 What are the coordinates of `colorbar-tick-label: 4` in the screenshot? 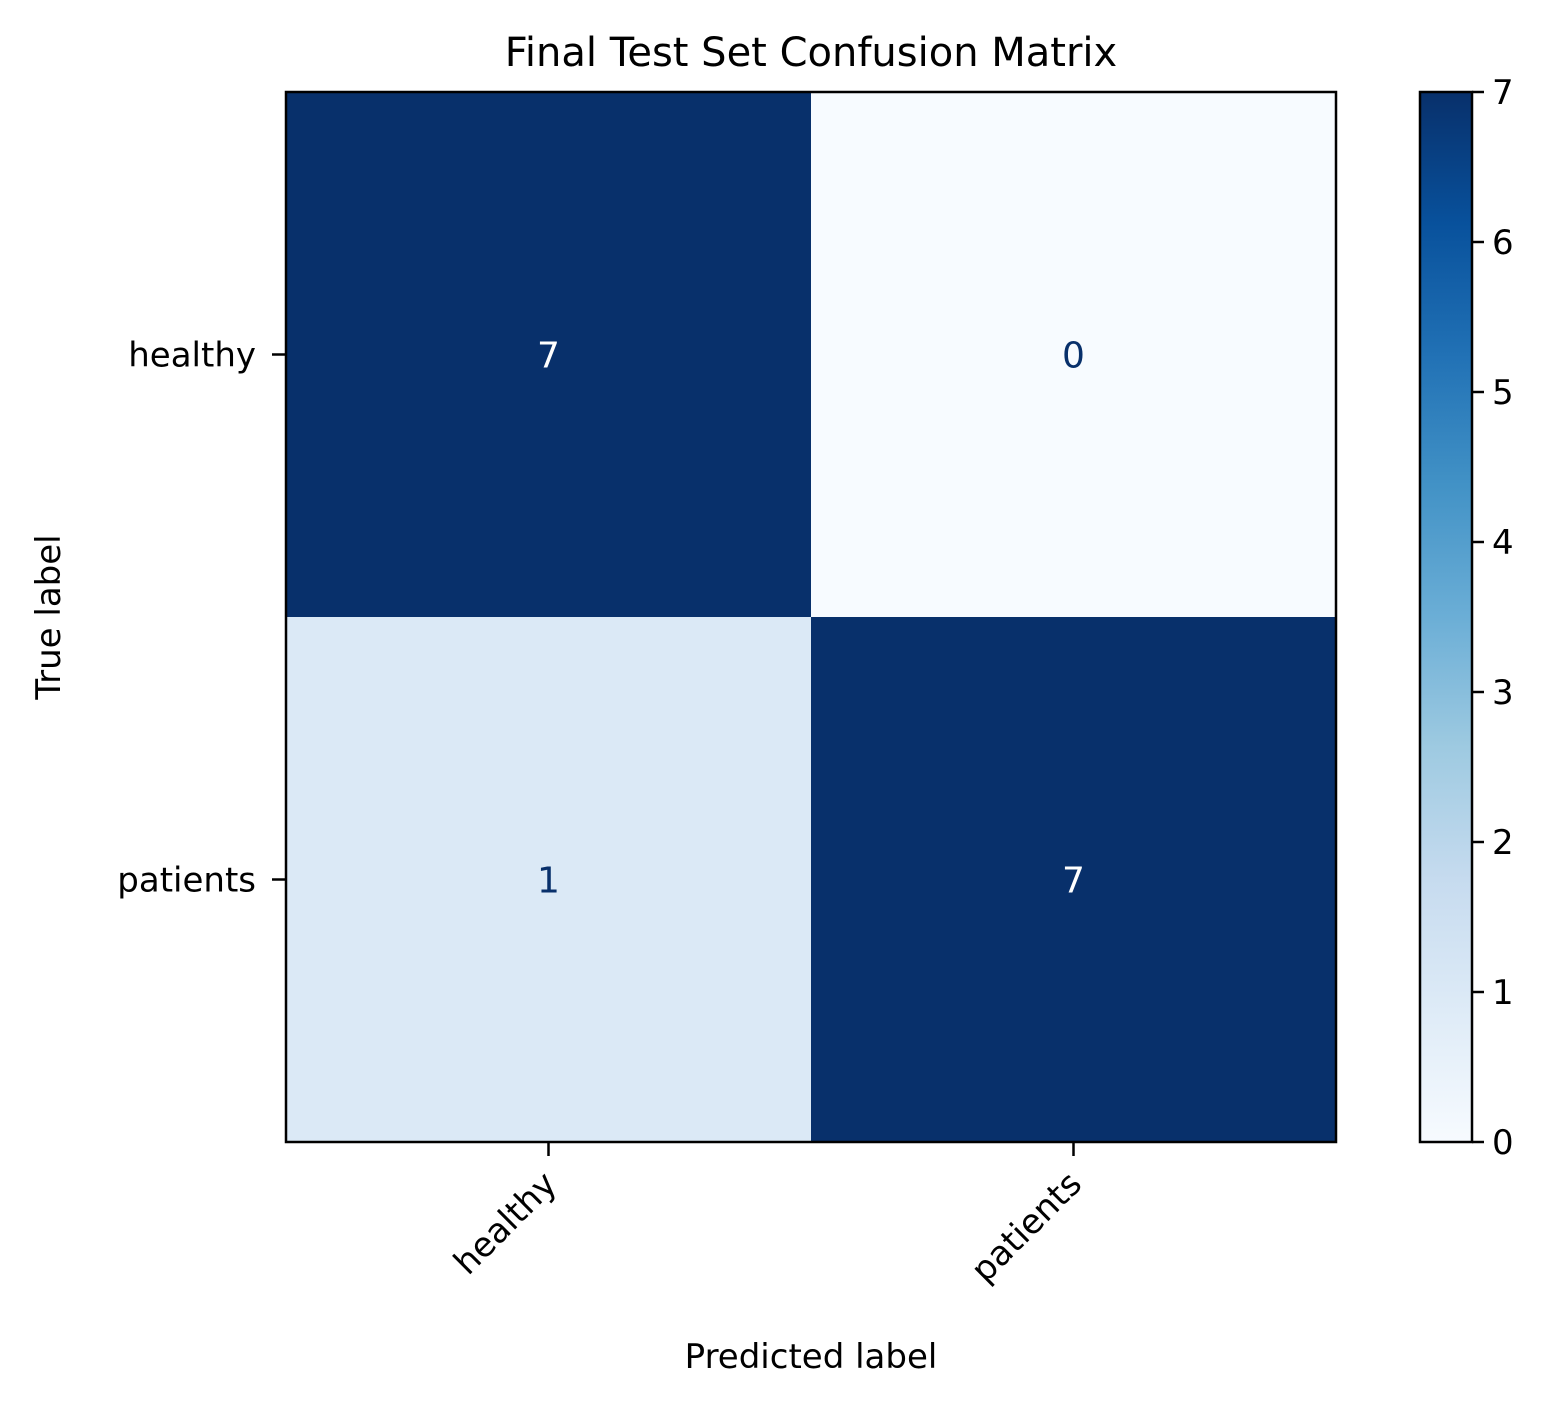 It's located at (1503, 543).